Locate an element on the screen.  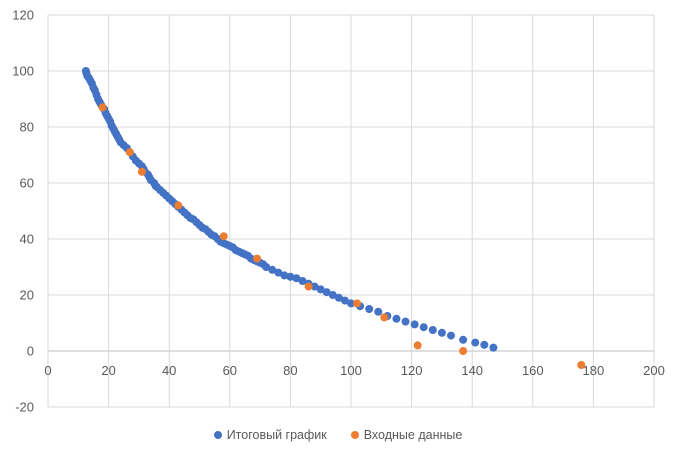
y-tick-label: 40 is located at coordinates (27, 239).